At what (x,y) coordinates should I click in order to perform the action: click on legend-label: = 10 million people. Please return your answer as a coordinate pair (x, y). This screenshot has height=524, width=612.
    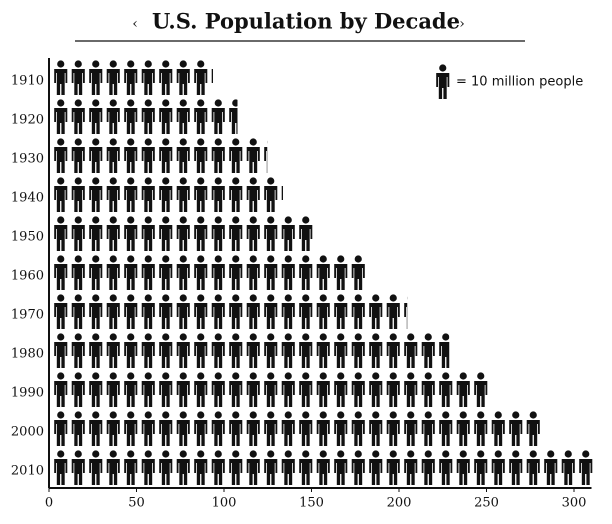
    Looking at the image, I should click on (519, 82).